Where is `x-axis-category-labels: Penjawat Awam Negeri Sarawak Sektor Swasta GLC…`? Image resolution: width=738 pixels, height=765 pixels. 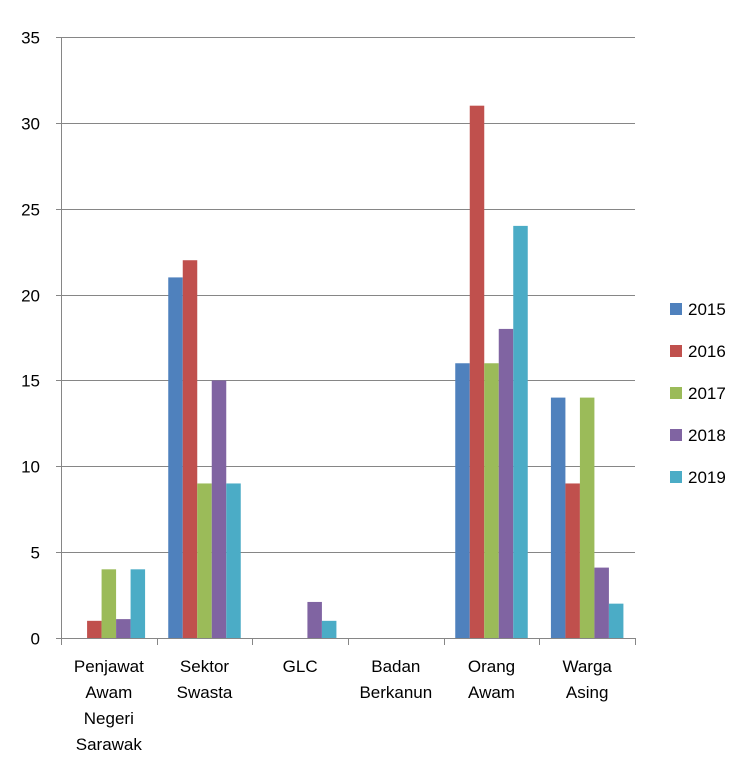 x-axis-category-labels: Penjawat Awam Negeri Sarawak Sektor Swasta GLC… is located at coordinates (343, 705).